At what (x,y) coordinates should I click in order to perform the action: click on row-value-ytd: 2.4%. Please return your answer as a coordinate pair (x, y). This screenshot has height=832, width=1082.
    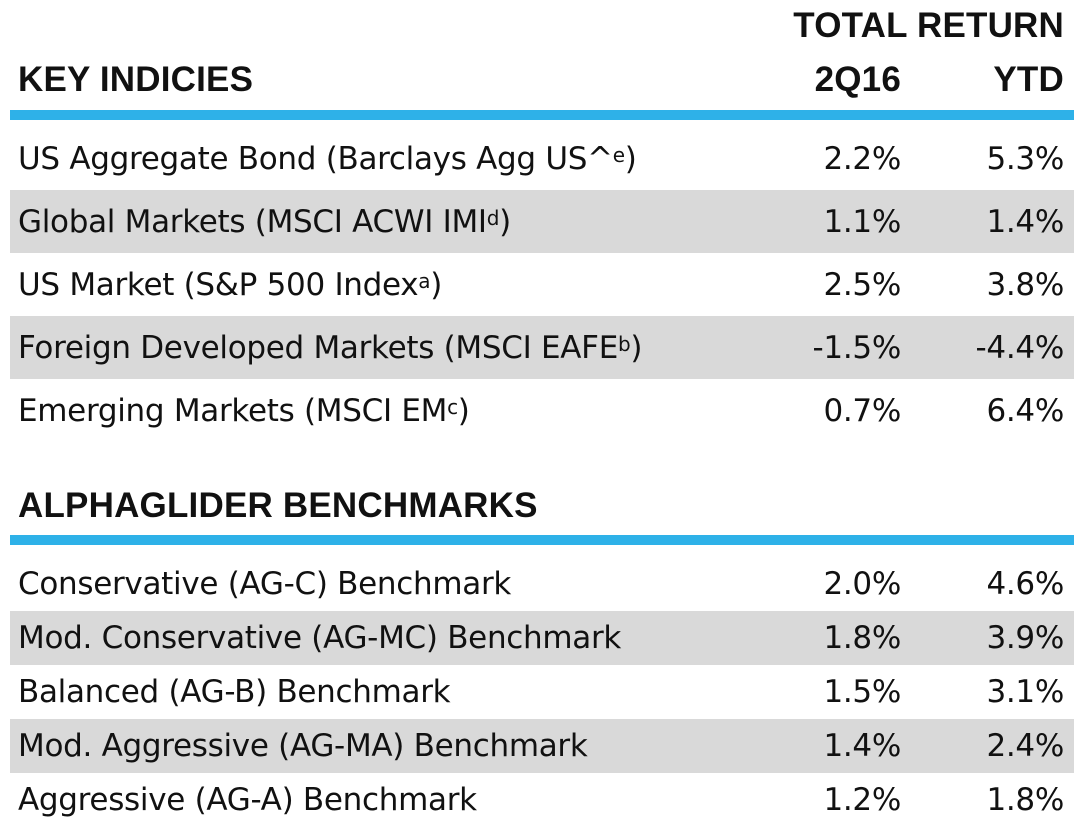
    Looking at the image, I should click on (1025, 746).